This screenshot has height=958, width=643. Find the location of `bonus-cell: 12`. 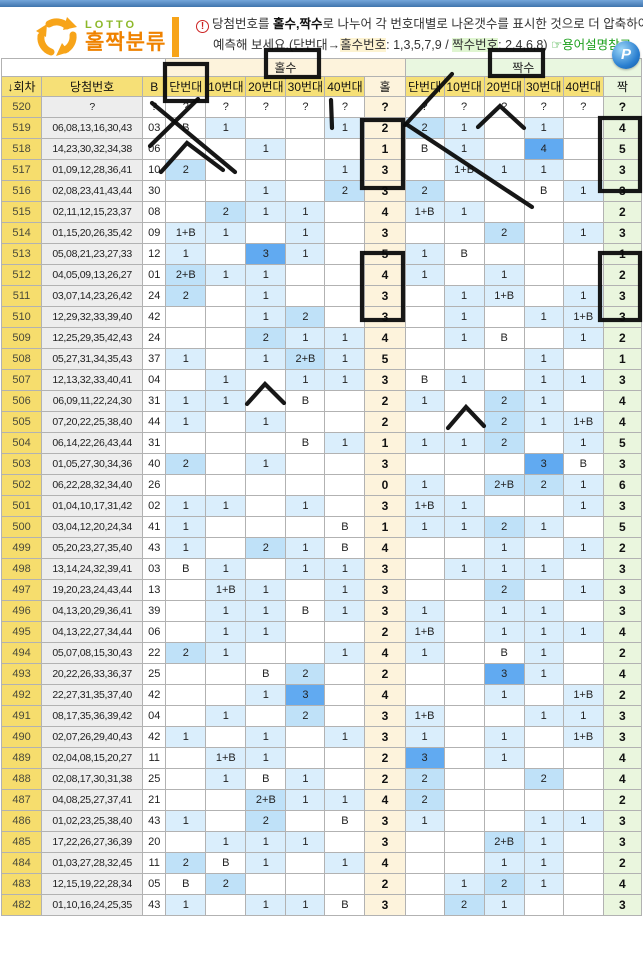

bonus-cell: 12 is located at coordinates (154, 254).